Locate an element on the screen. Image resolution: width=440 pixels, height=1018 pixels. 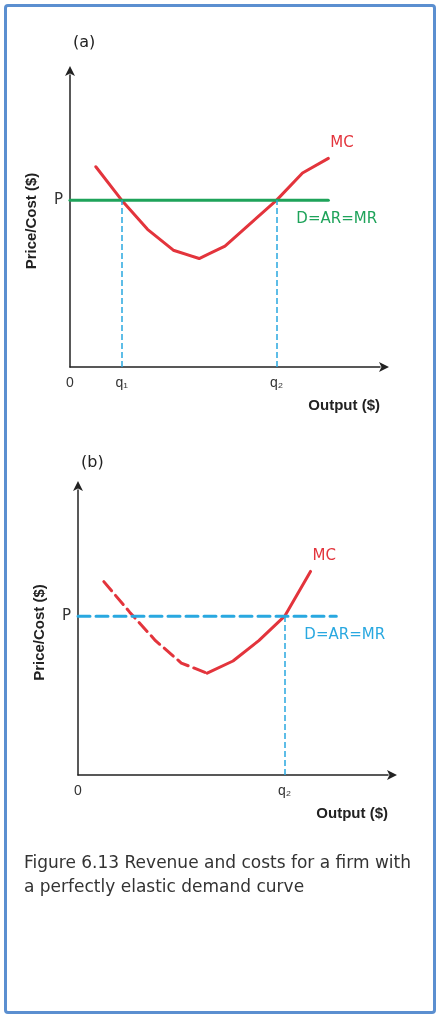
x-tick-label: q₁ is located at coordinates (122, 382).